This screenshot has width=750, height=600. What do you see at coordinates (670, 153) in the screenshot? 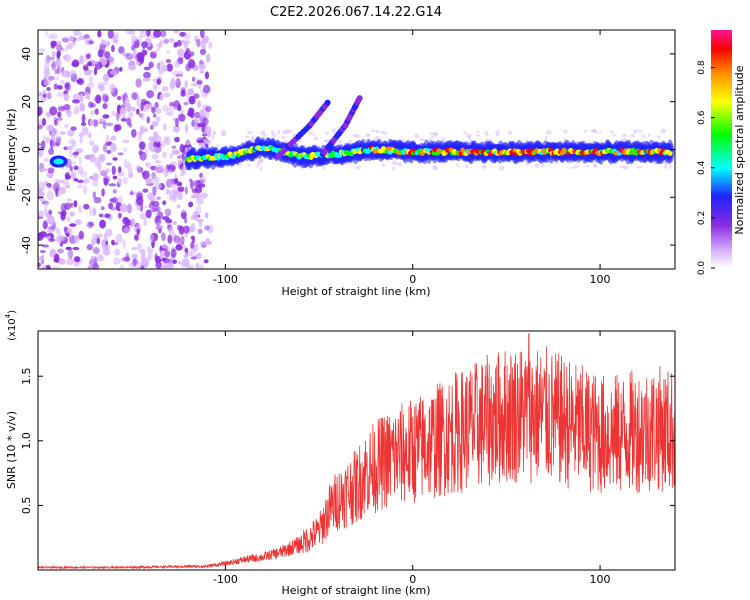
I see `track-core` at bounding box center [670, 153].